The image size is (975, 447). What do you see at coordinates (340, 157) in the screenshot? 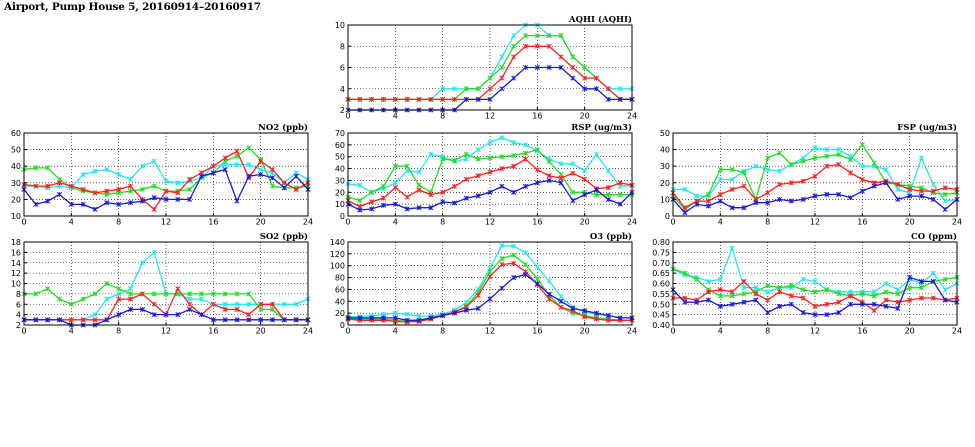
I see `y-tick-label: 50` at bounding box center [340, 157].